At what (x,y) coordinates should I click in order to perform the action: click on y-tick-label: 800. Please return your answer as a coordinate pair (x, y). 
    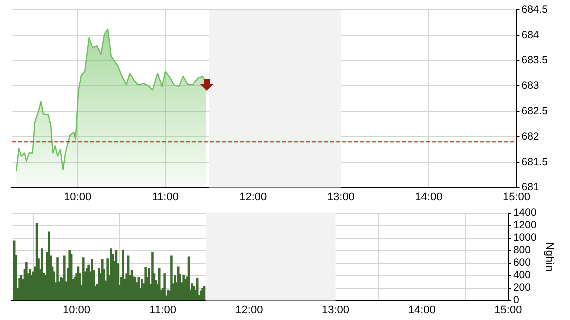
    Looking at the image, I should click on (522, 250).